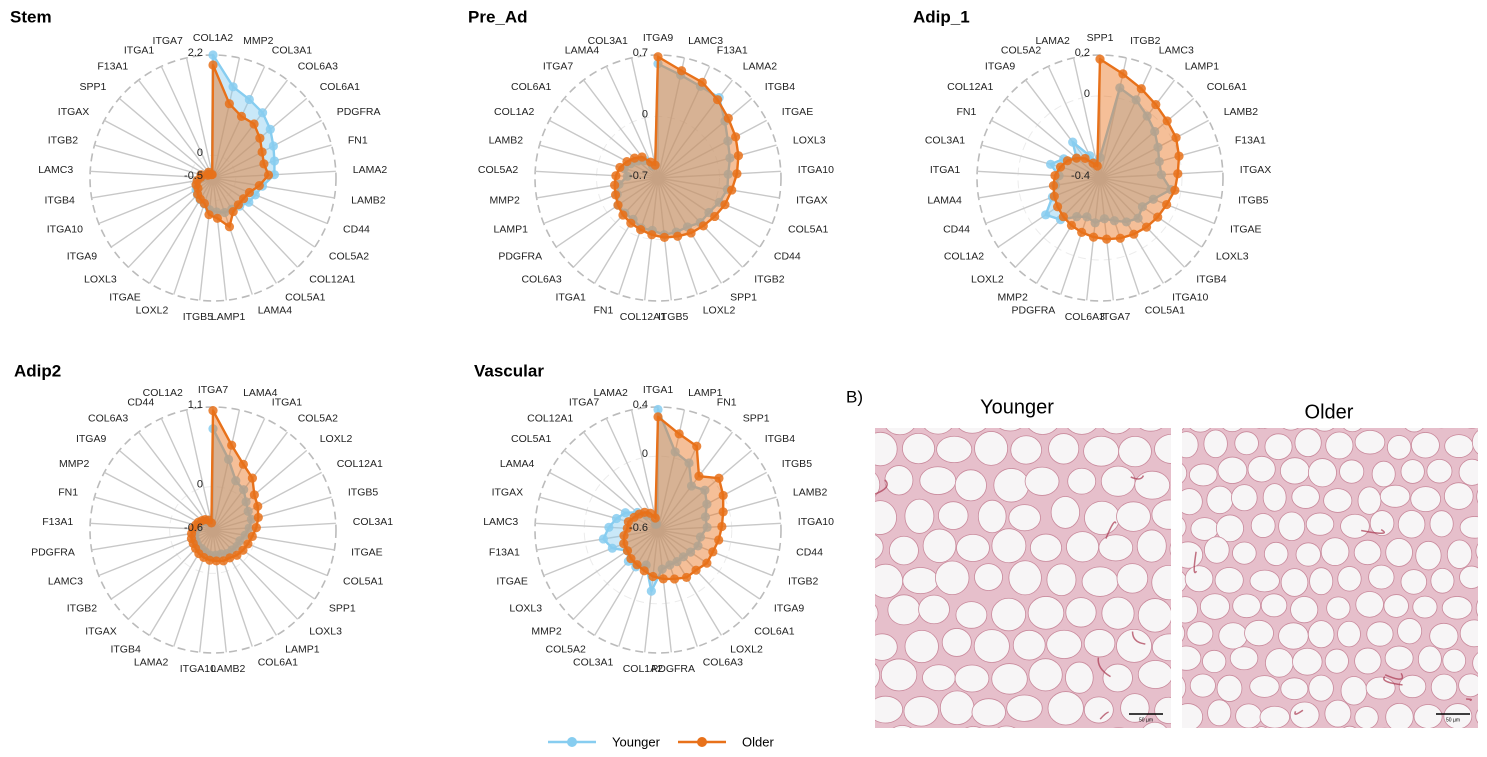 The height and width of the screenshot is (757, 1487). I want to click on category-label: COL12A1, so click(360, 464).